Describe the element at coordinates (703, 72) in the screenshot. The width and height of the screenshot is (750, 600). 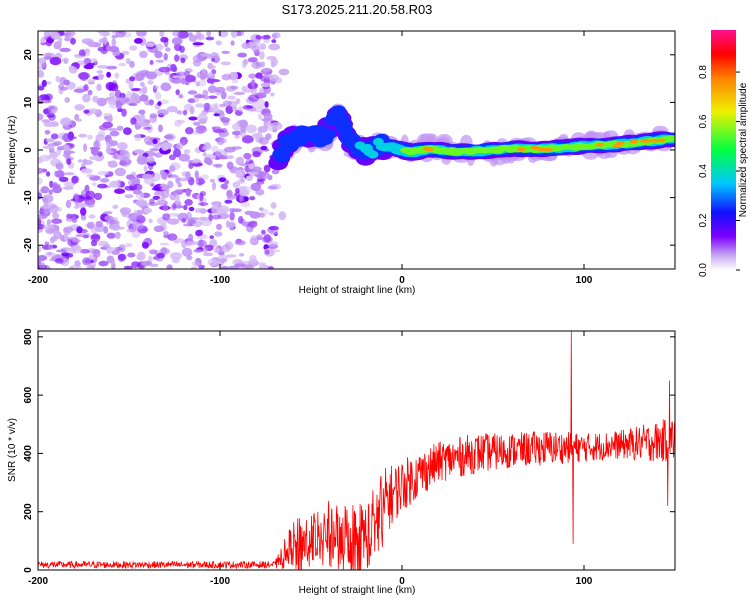
I see `colorbar-tick-label: 0.8` at that location.